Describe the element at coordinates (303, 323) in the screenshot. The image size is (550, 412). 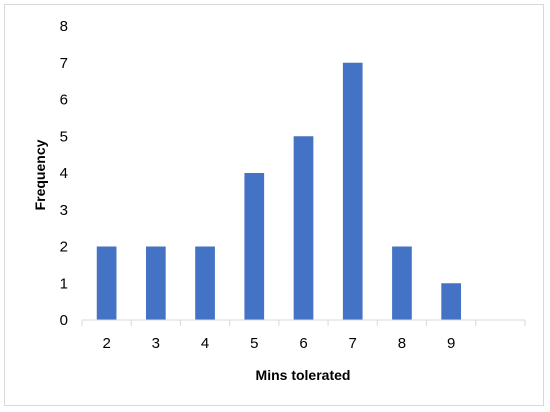
I see `x-axis-tickmarks` at that location.